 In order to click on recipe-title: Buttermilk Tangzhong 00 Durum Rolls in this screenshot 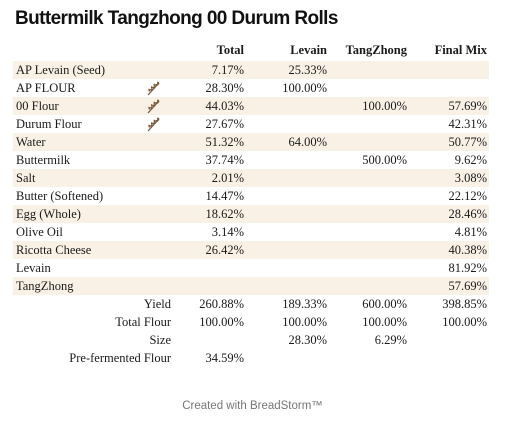, I will do `click(176, 18)`.